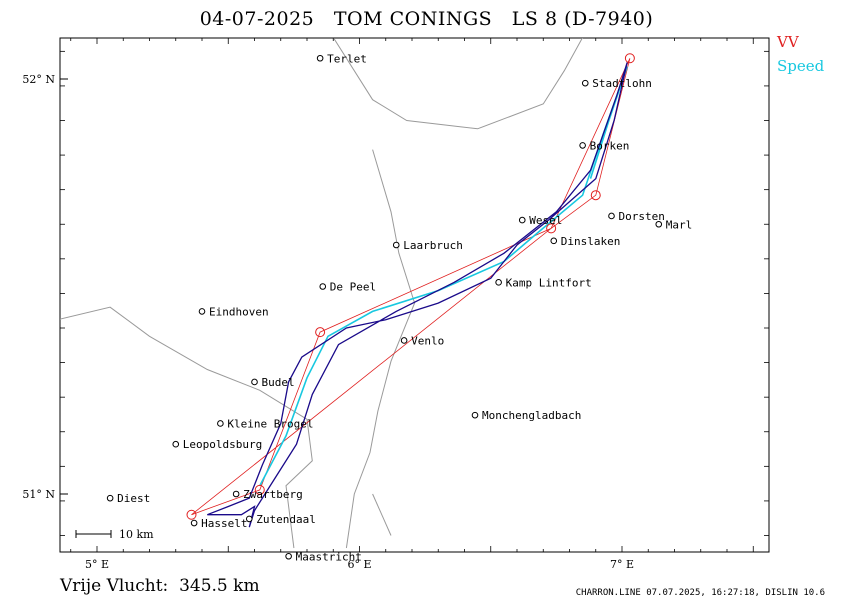 This screenshot has width=853, height=603. What do you see at coordinates (353, 287) in the screenshot?
I see `city-label: De Peel` at bounding box center [353, 287].